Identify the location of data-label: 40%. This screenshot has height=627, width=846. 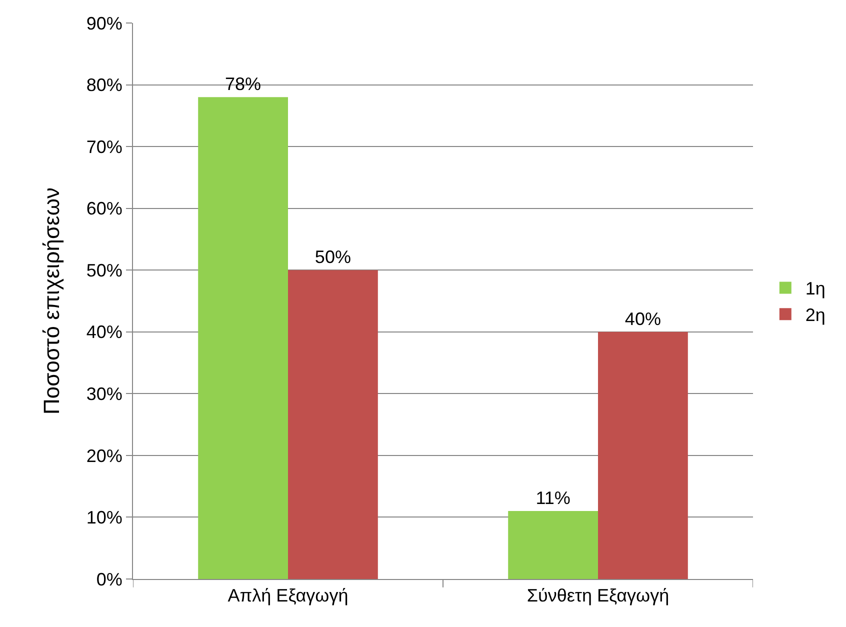
(642, 318).